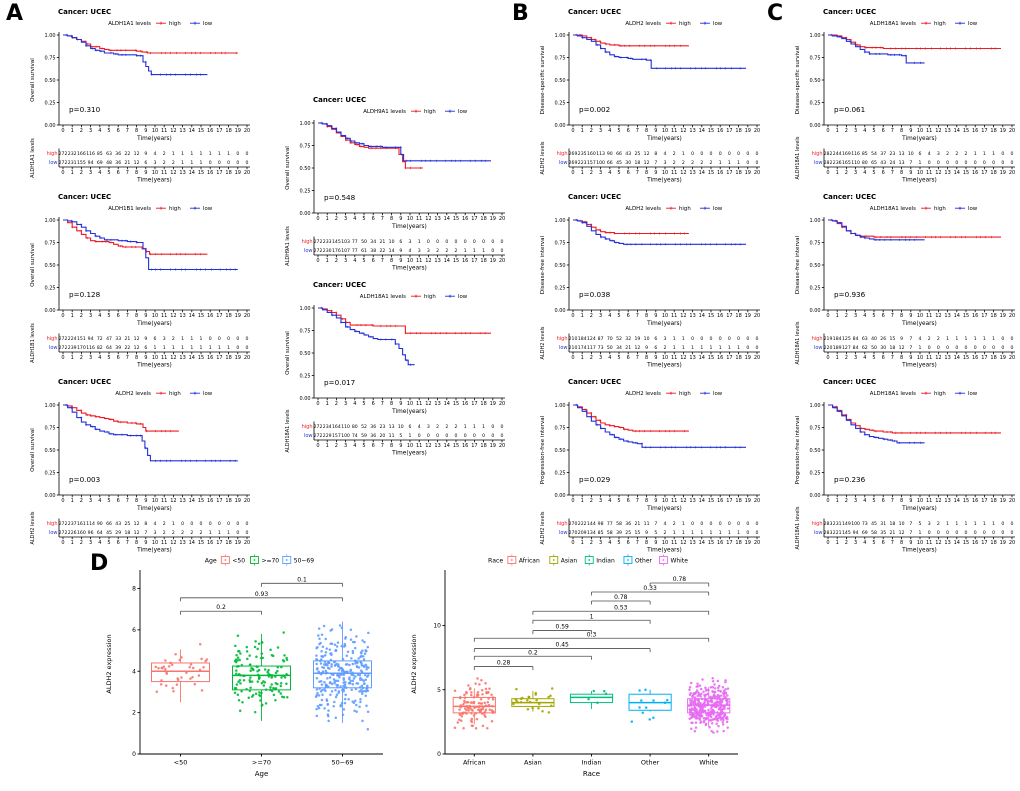  What do you see at coordinates (264, 560) in the screenshot?
I see `legend-item->=70: >=70` at bounding box center [264, 560].